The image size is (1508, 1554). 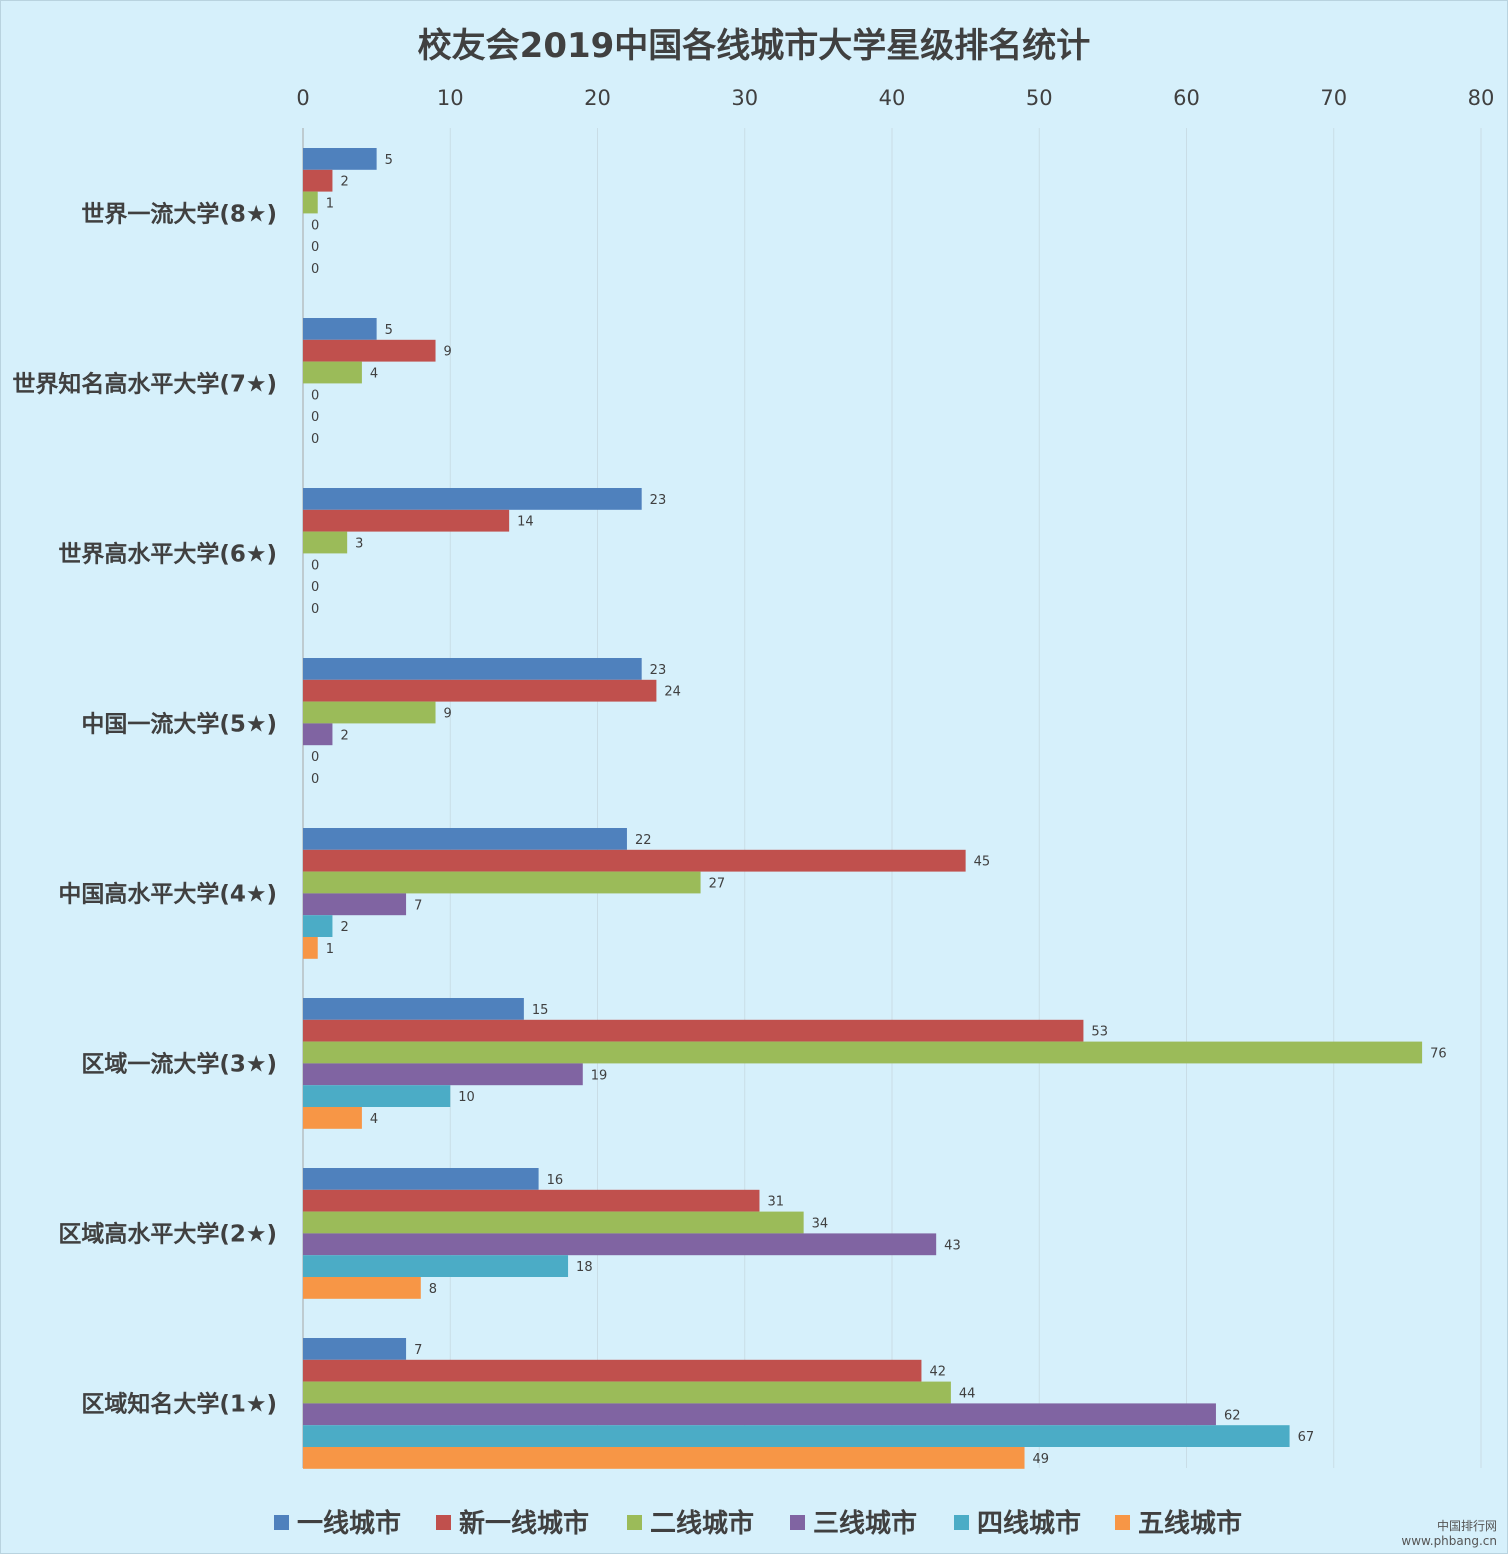 What do you see at coordinates (967, 1394) in the screenshot?
I see `data-label: 44` at bounding box center [967, 1394].